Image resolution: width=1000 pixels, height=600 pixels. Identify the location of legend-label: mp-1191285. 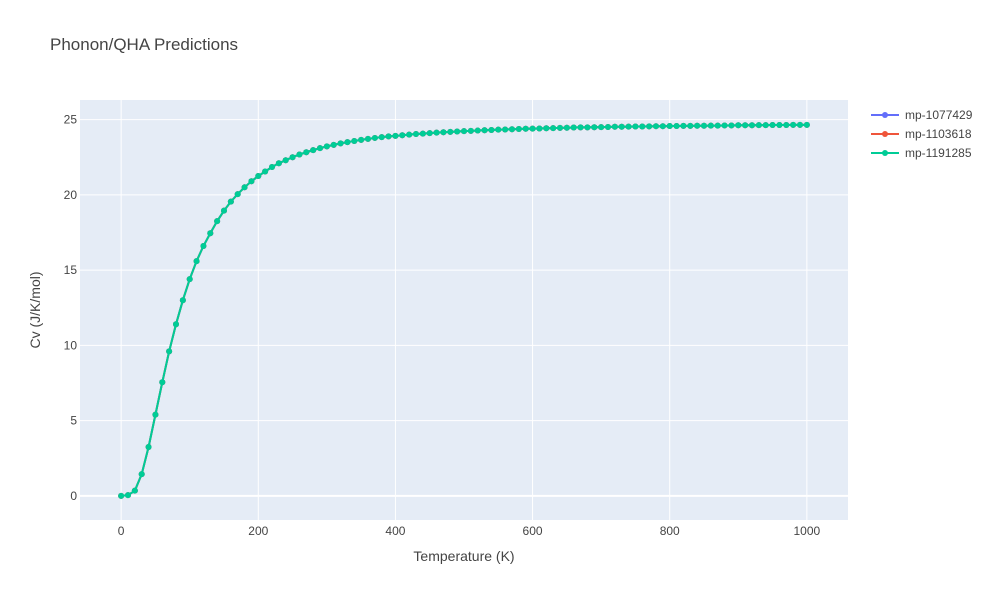
(938, 153).